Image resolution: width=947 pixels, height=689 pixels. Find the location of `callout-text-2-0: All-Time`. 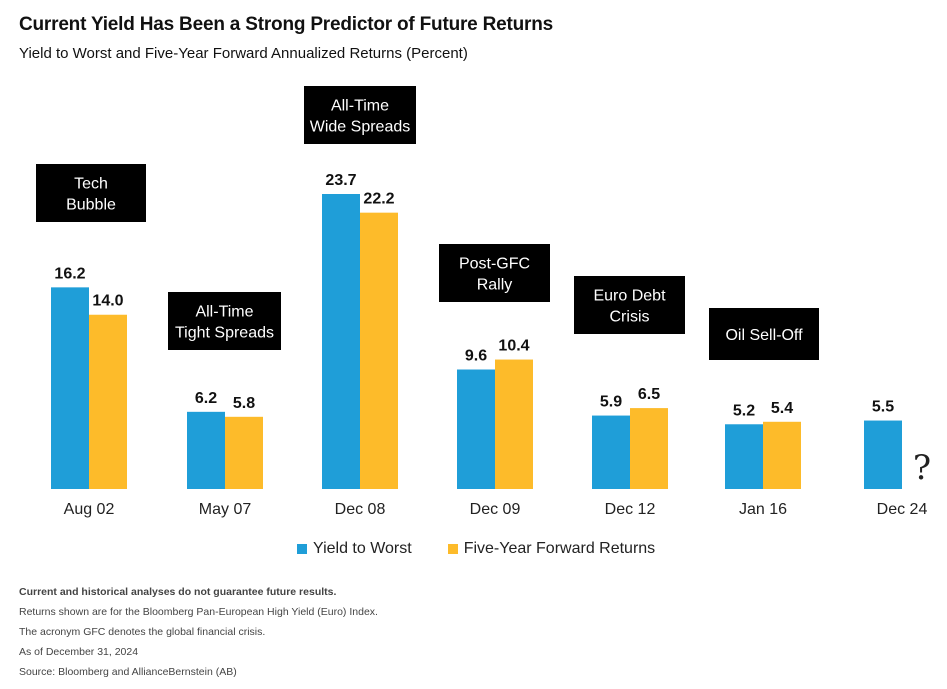

callout-text-2-0: All-Time is located at coordinates (360, 106).